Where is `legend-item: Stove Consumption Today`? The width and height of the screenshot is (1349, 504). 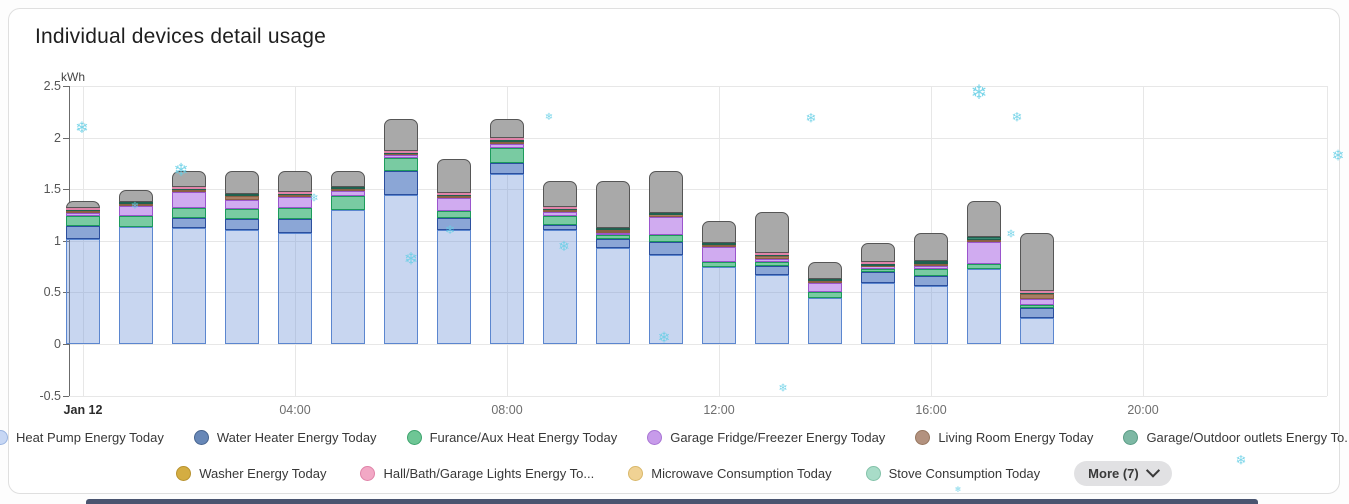
legend-item: Stove Consumption Today is located at coordinates (952, 473).